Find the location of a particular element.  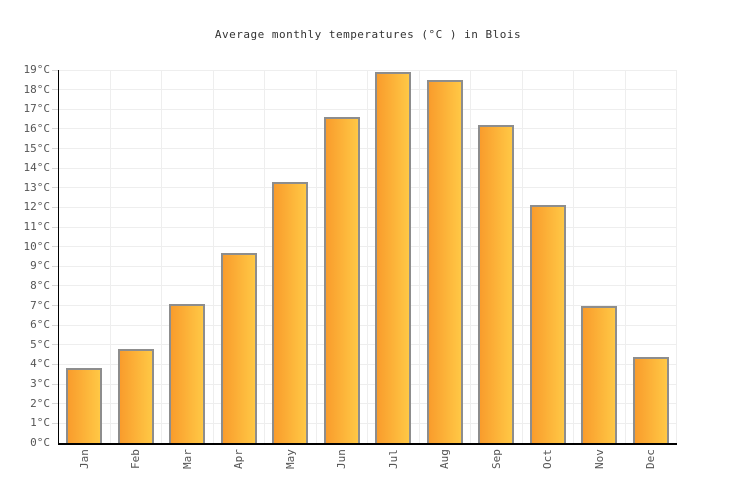

y-tick-label: 17°C is located at coordinates (37, 109).